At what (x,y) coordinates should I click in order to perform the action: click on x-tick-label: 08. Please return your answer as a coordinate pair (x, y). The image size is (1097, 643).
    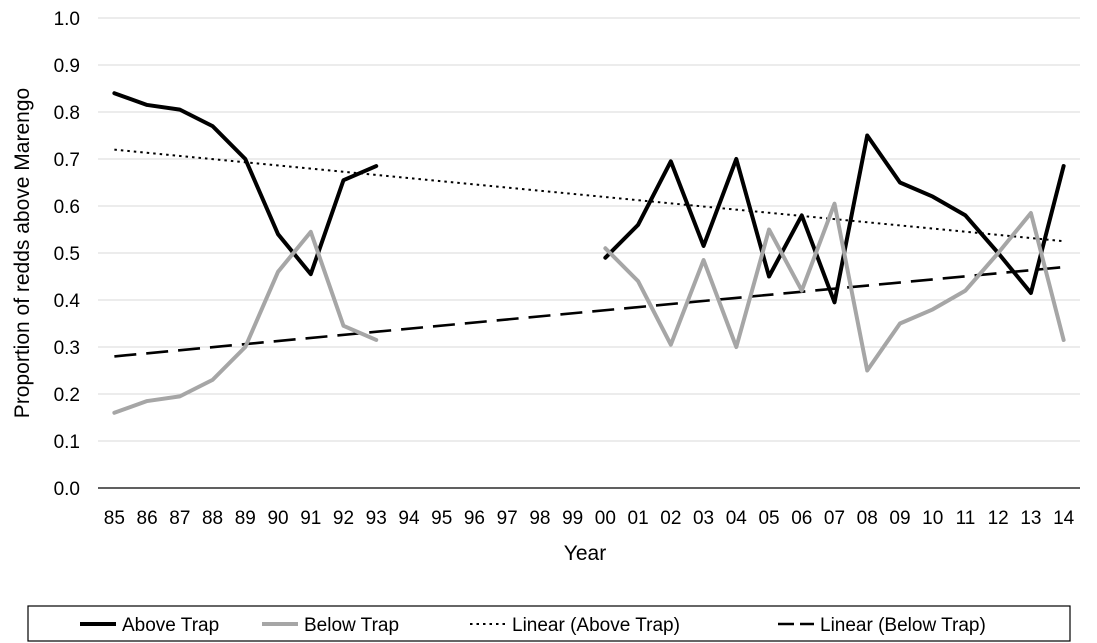
    Looking at the image, I should click on (867, 518).